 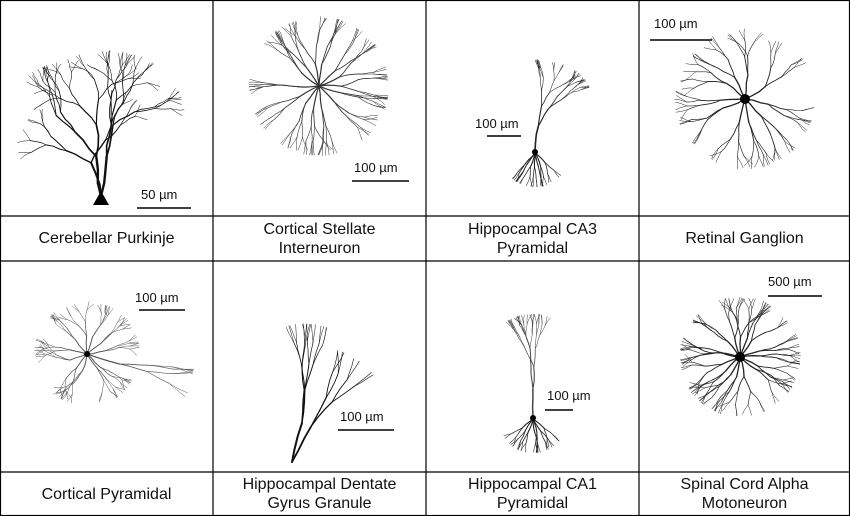 What do you see at coordinates (106, 238) in the screenshot?
I see `label-cerebellar-purkinje: Cerebellar Purkinje` at bounding box center [106, 238].